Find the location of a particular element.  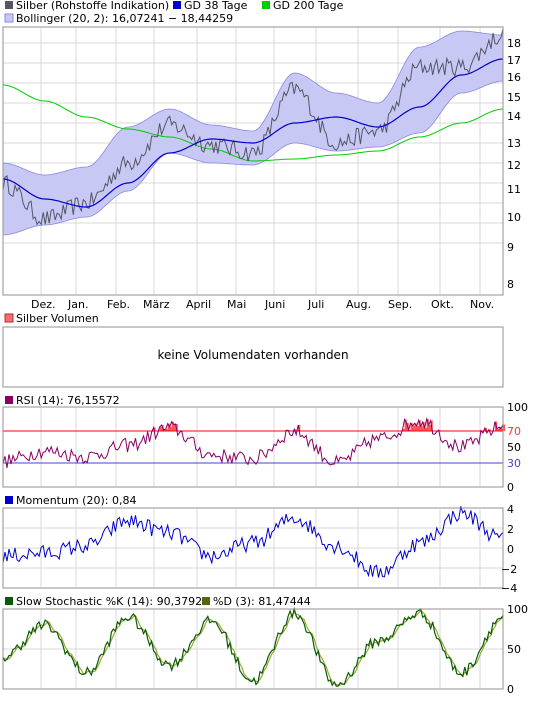

price-y-tick: 8 is located at coordinates (510, 284).